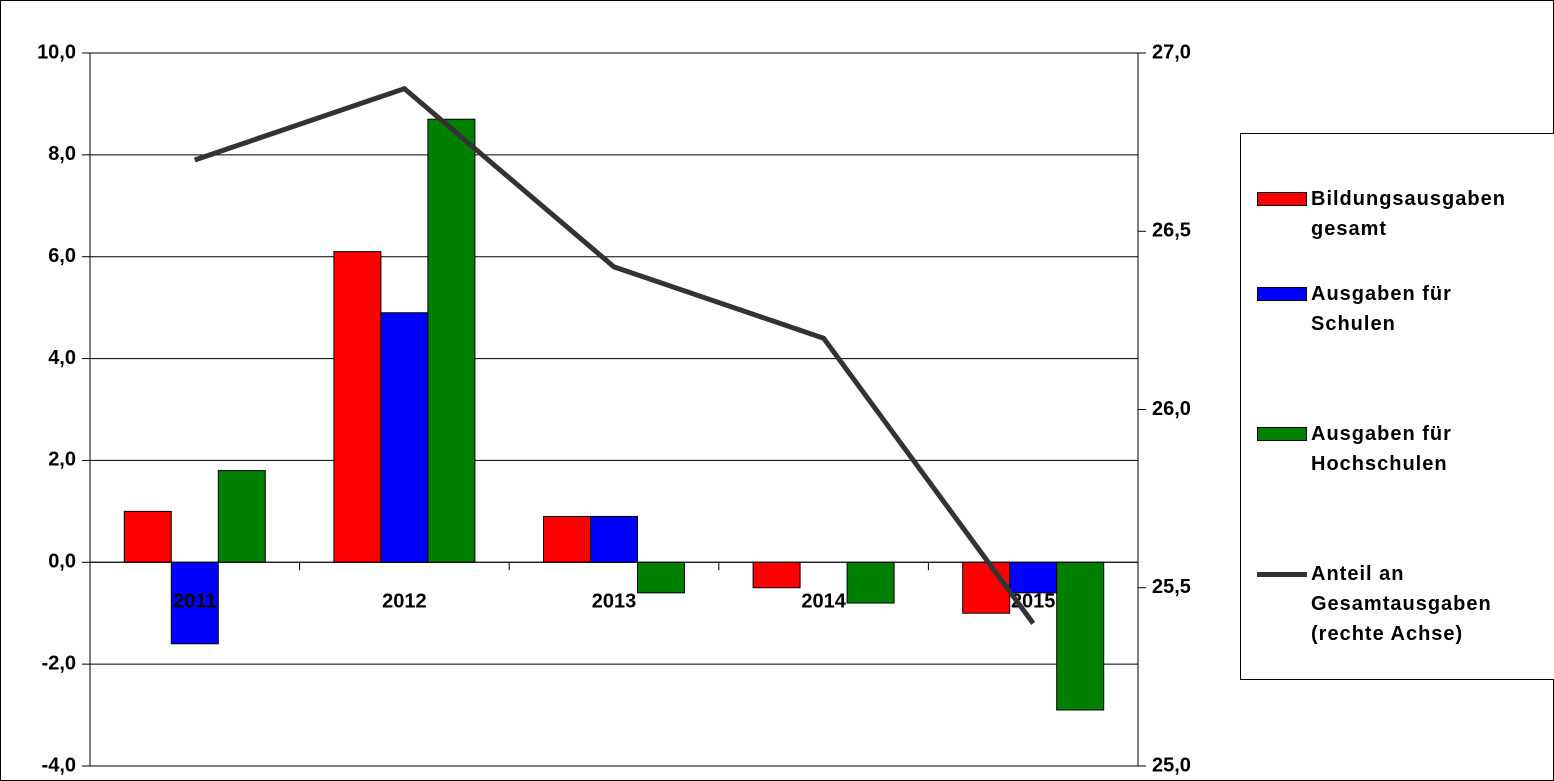 This screenshot has height=781, width=1554. Describe the element at coordinates (1171, 231) in the screenshot. I see `y2-tick-label: 26,5` at that location.